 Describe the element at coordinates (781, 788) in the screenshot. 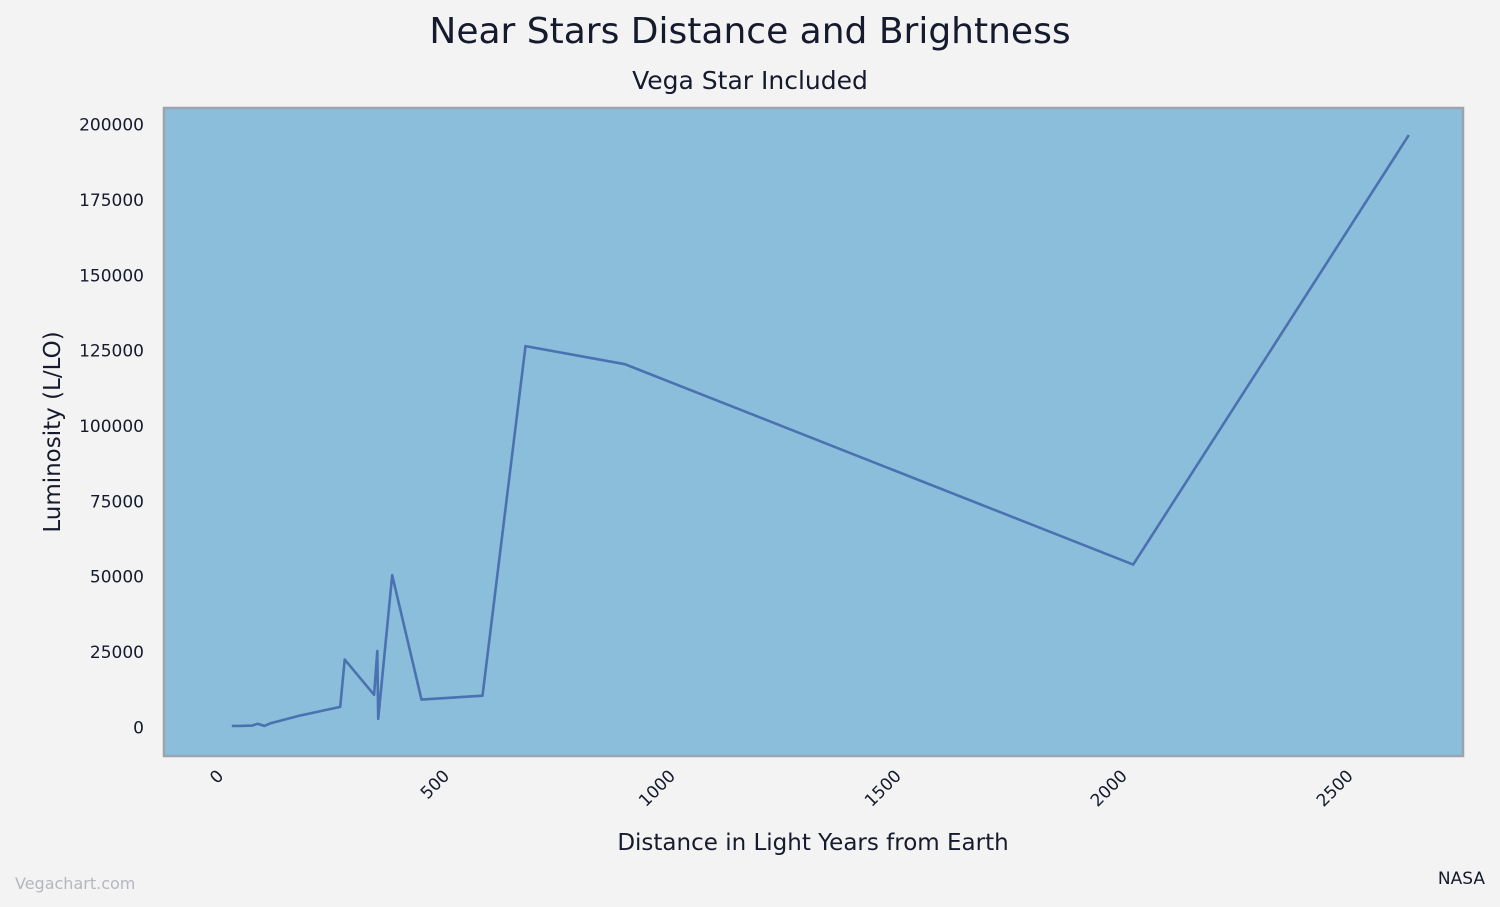

I see `x-axis-ticks: 0 500 1000 1500 2000 2500` at that location.